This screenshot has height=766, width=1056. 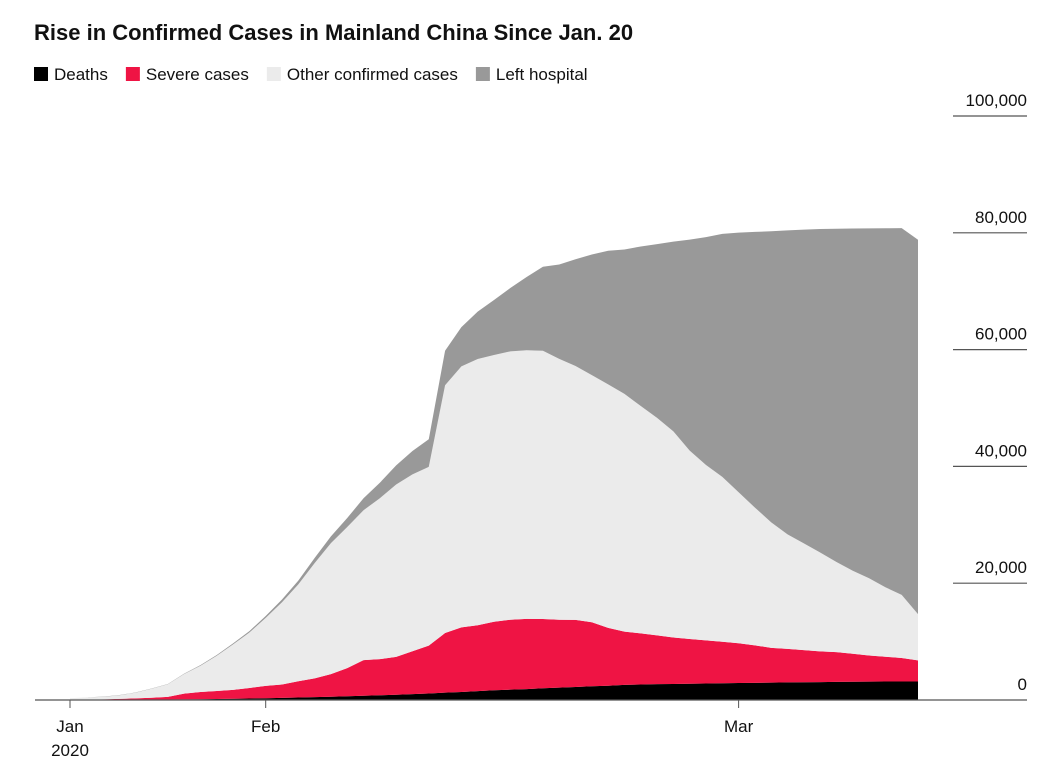 I want to click on y-tick-label: 100,000, so click(x=996, y=100).